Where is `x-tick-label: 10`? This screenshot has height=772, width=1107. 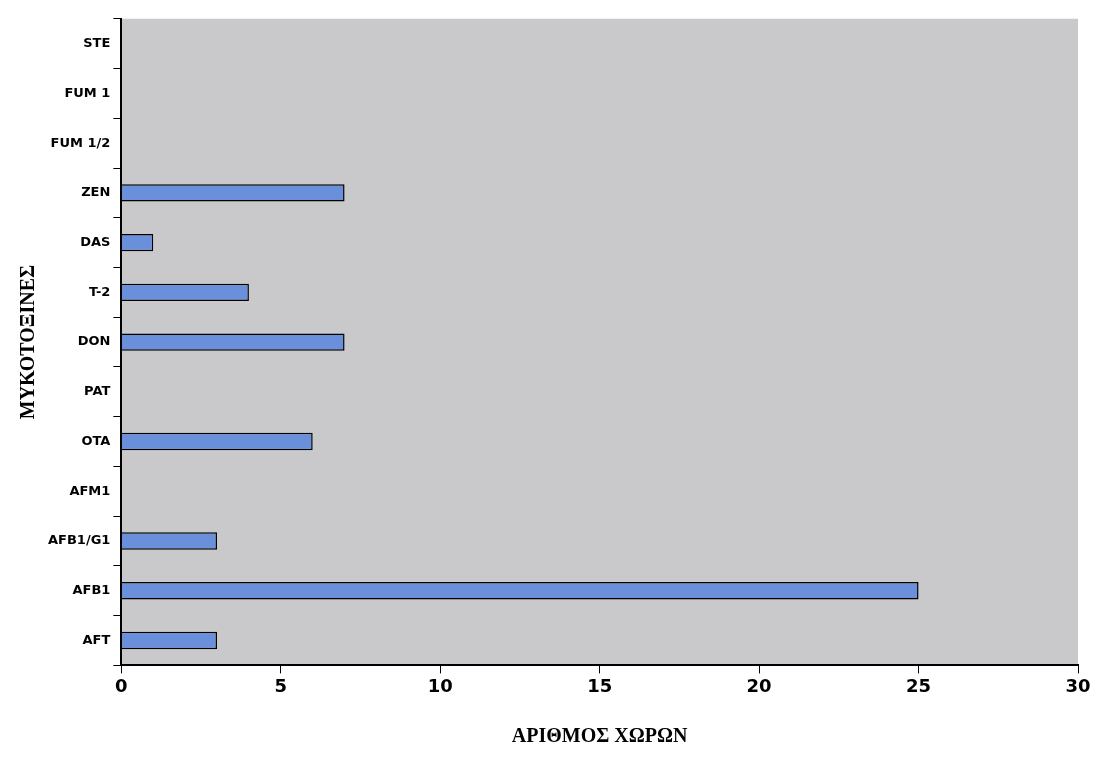 x-tick-label: 10 is located at coordinates (440, 685).